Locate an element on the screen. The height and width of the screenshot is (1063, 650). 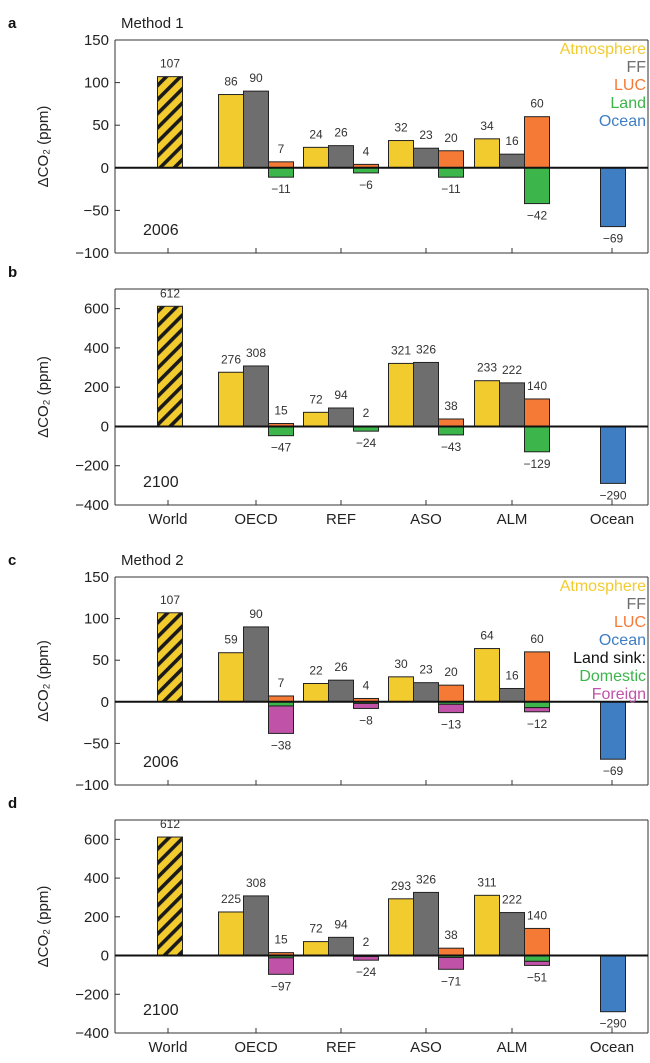
y-tick-label: −400 is located at coordinates (92, 1033).